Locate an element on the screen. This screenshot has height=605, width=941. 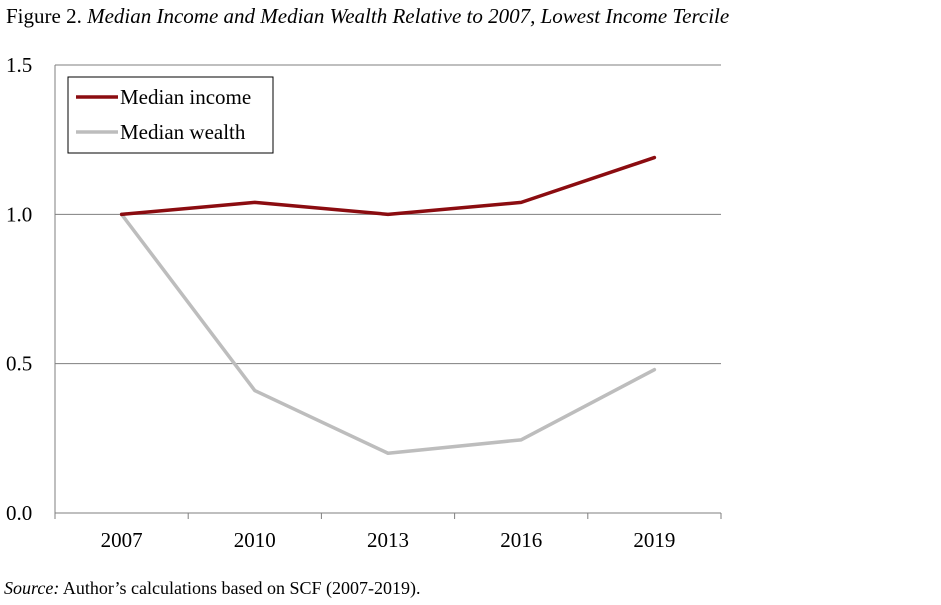
legend: Median income Median wealth is located at coordinates (170, 115).